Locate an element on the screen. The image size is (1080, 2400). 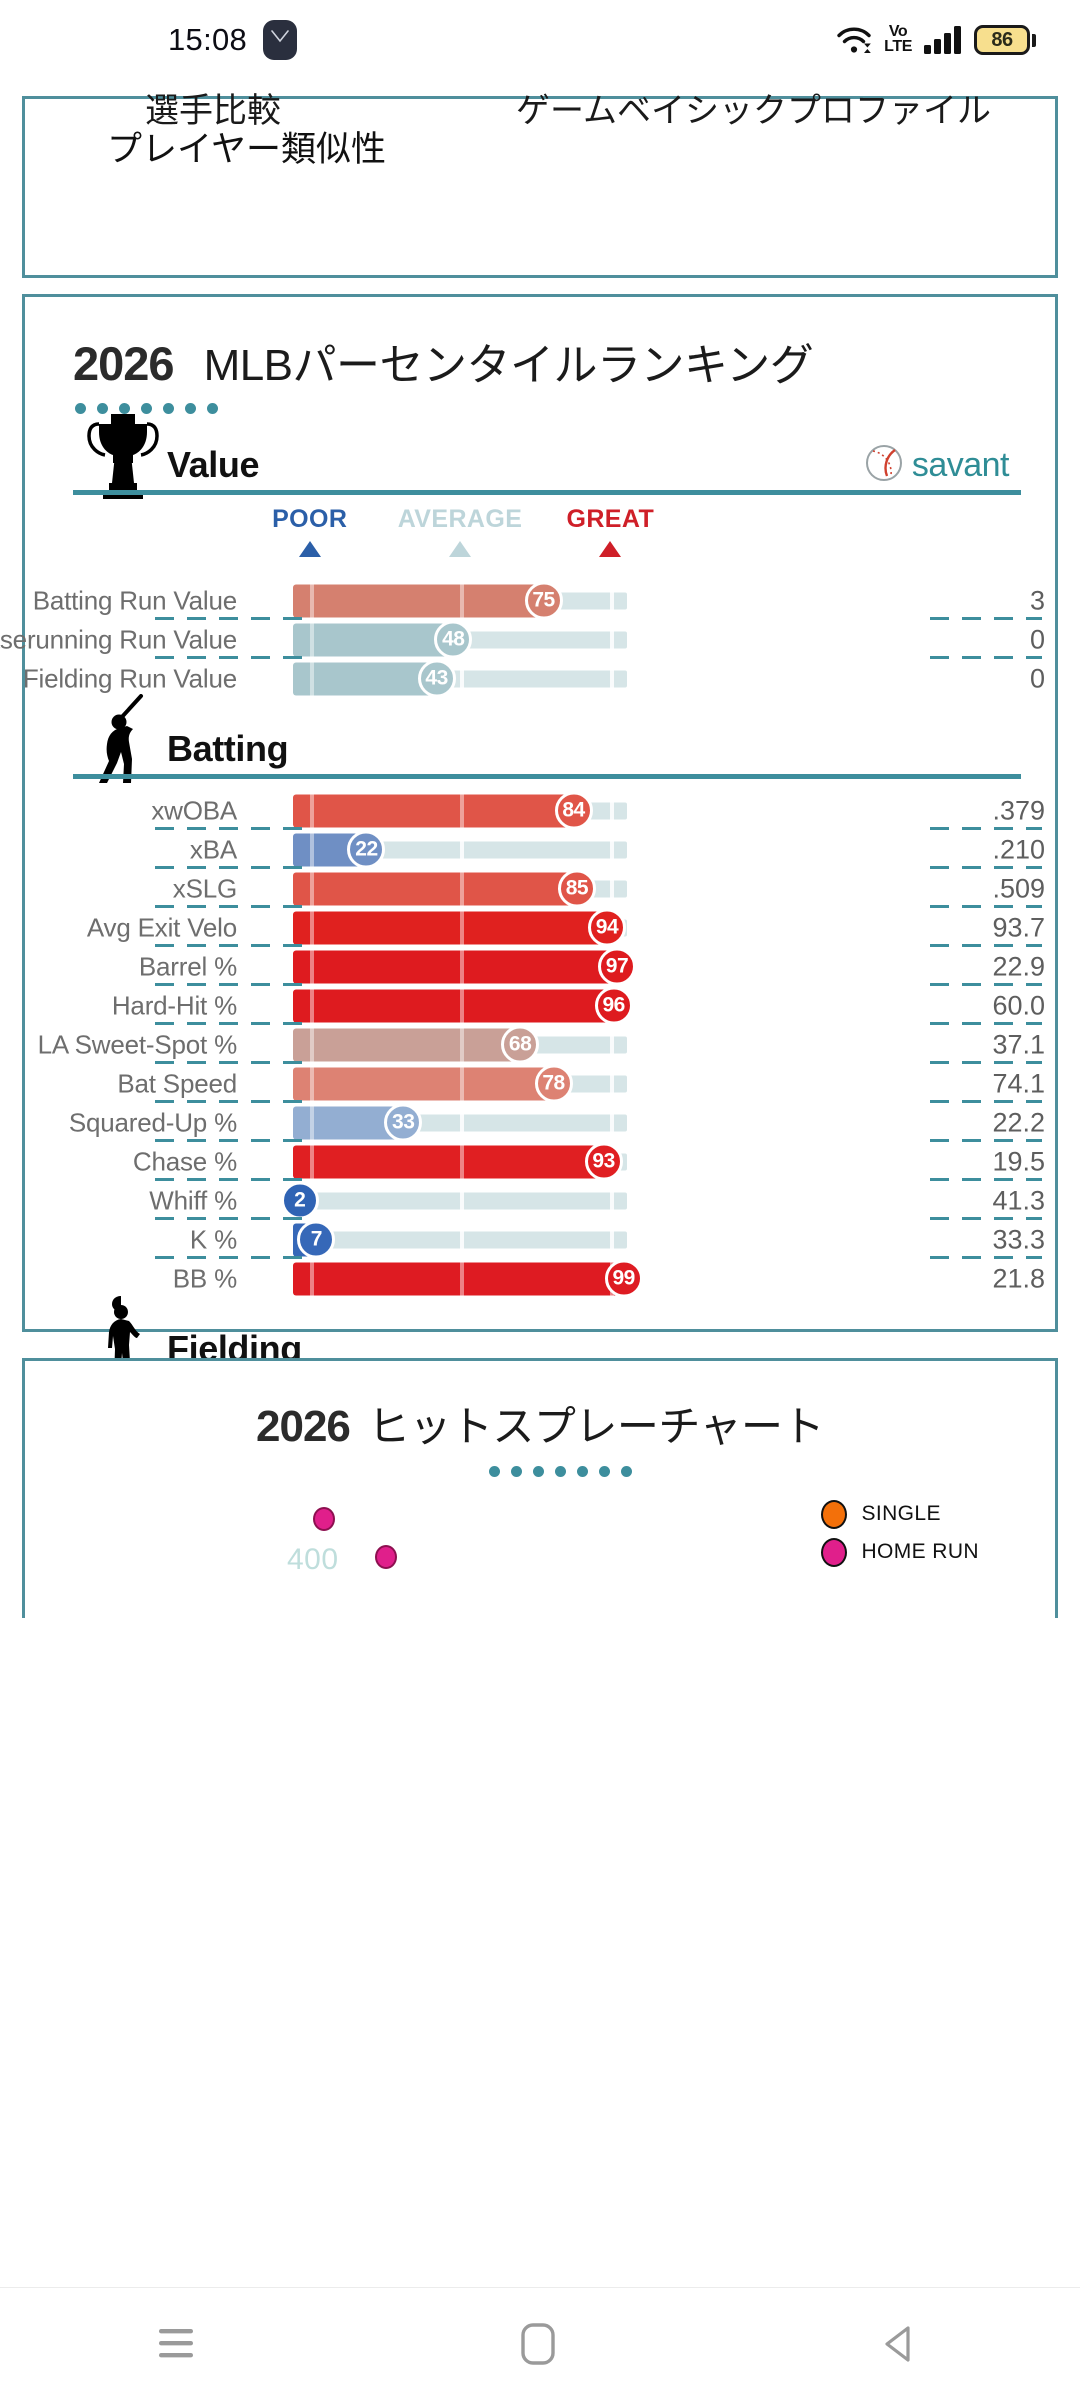
metric-label: xBA is located at coordinates (213, 849).